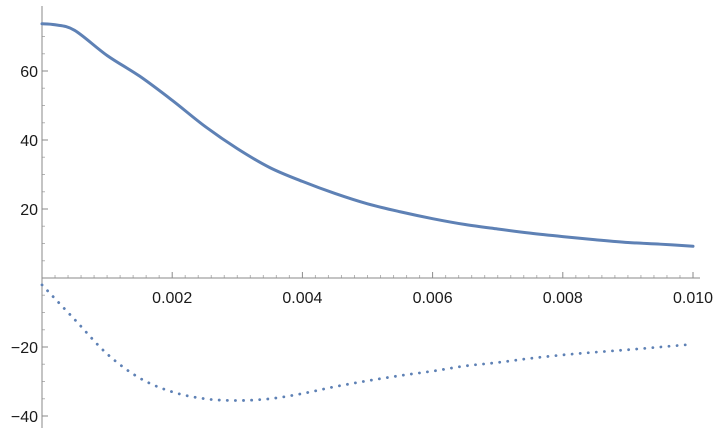 The image size is (720, 434). I want to click on x-tick-labels: 0.002 0.004 0.006 0.008 0.010, so click(432, 298).